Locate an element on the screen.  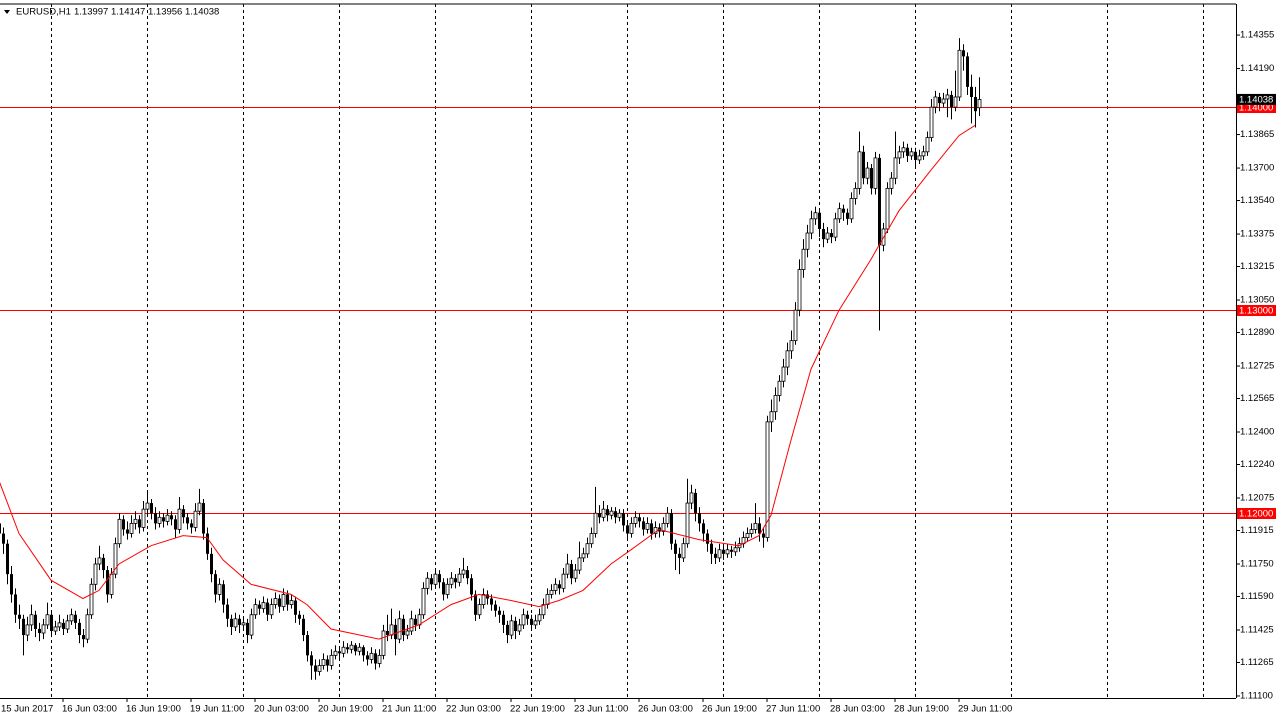
x-tick-label: 26 Jun 19:00 is located at coordinates (729, 709).